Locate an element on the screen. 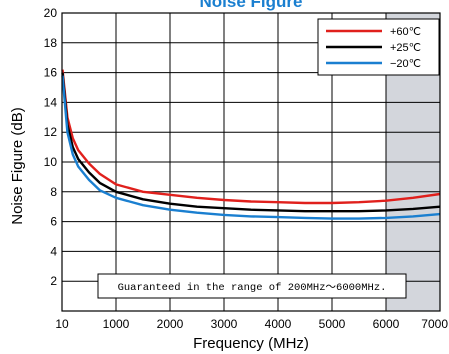  y-tick-label: 4 is located at coordinates (53, 251).